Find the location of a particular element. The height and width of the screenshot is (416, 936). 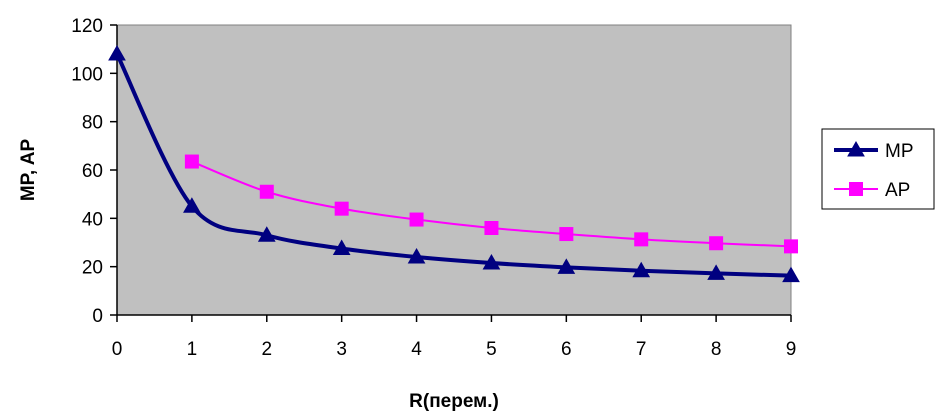

x-tick-label: 3 is located at coordinates (341, 349).